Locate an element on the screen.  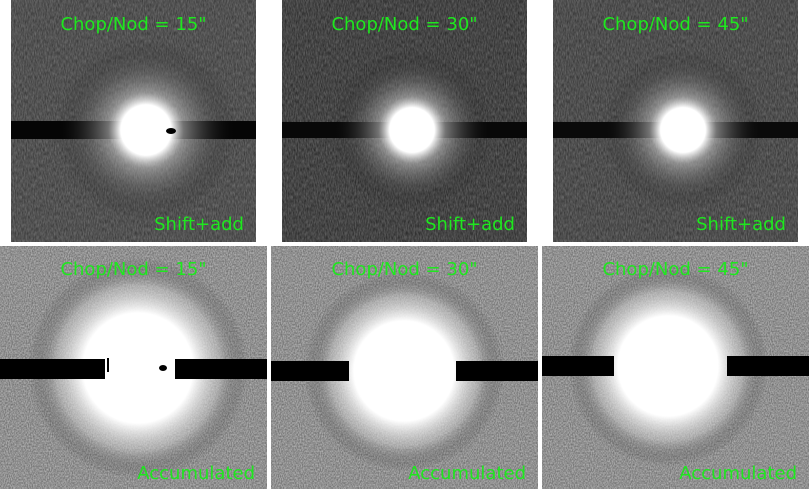
image-panel-shiftadd-15: Chop/Nod = 15" Shift+add is located at coordinates (133, 121).